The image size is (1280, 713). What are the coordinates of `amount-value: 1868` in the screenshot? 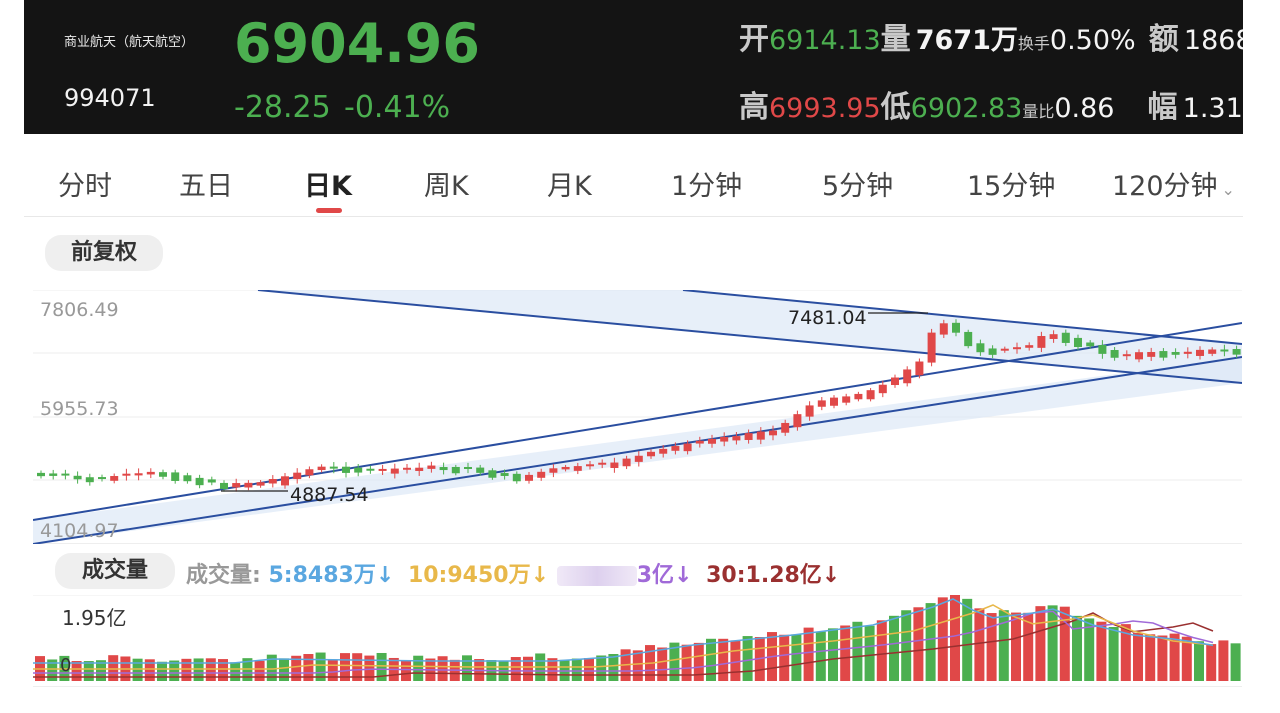 It's located at (1213, 40).